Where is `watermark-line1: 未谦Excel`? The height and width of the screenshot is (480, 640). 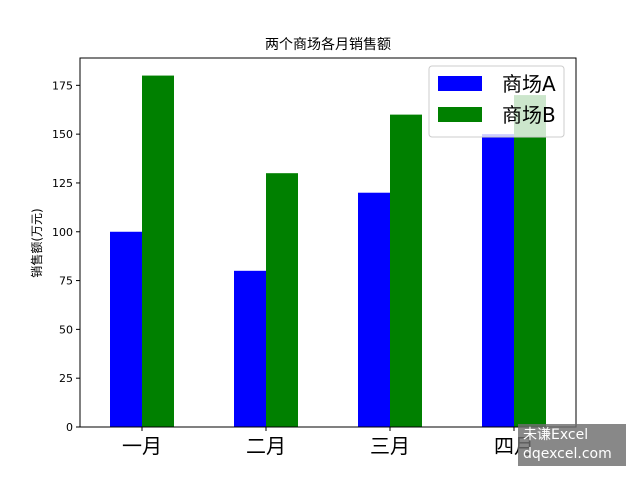 watermark-line1: 未谦Excel is located at coordinates (556, 435).